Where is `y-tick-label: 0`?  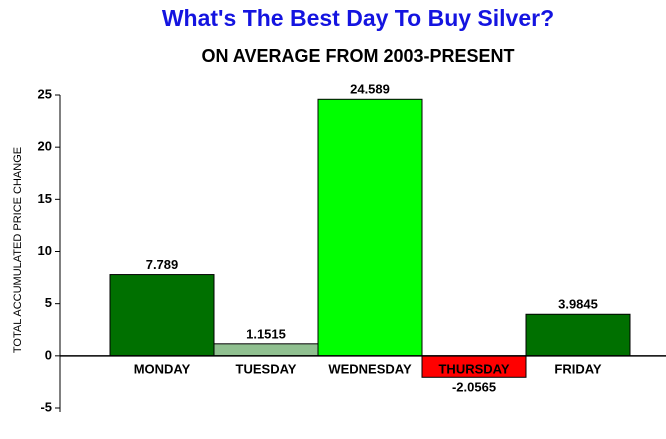 y-tick-label: 0 is located at coordinates (48, 354).